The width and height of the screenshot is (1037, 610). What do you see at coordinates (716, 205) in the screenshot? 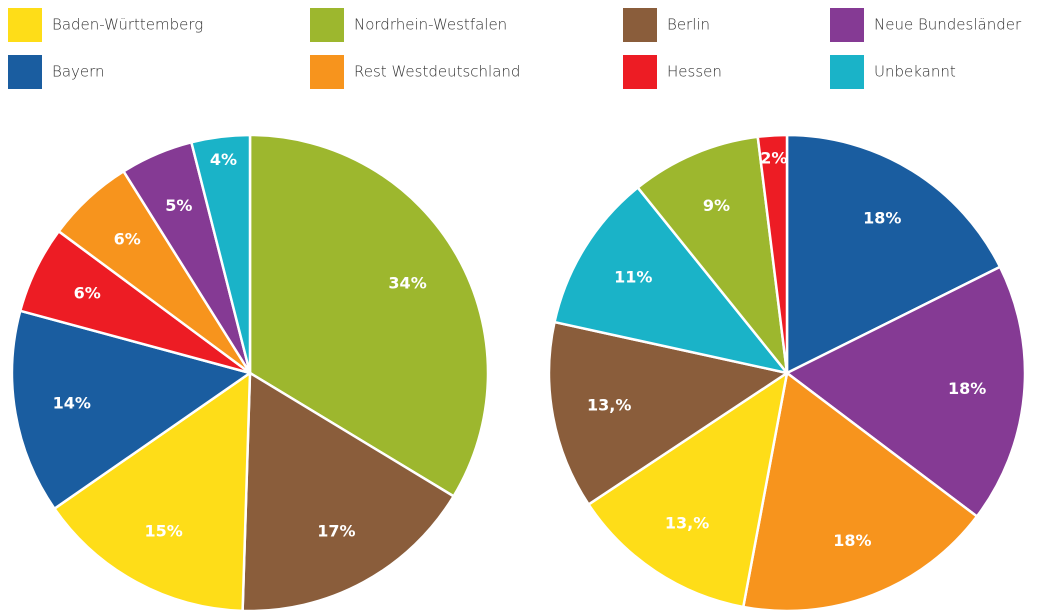
I see `value-label: 9%` at bounding box center [716, 205].